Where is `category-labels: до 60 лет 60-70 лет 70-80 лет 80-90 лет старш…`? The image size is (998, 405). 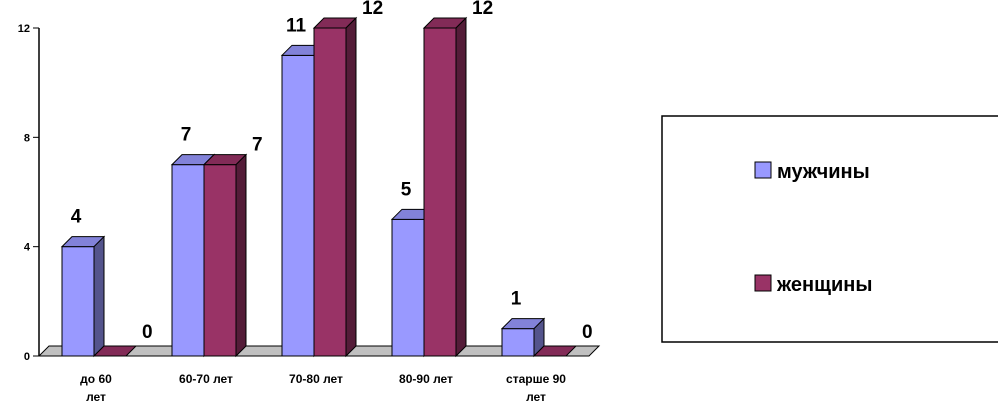
category-labels: до 60 лет 60-70 лет 70-80 лет 80-90 лет старш… is located at coordinates (323, 388).